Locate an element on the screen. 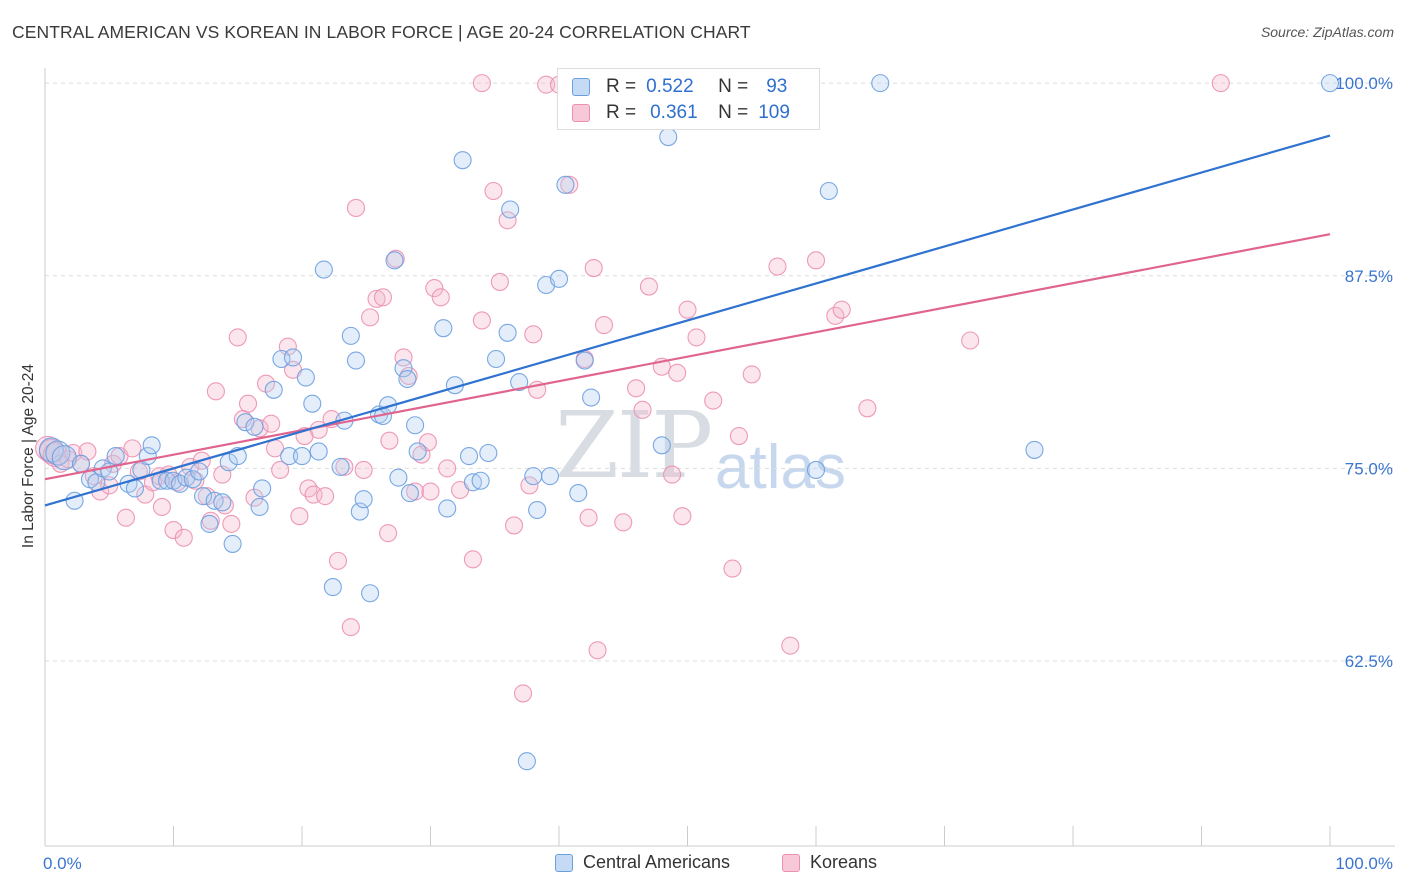 This screenshot has width=1406, height=892. bottom-legend-central-americans: Central Americans is located at coordinates (642, 862).